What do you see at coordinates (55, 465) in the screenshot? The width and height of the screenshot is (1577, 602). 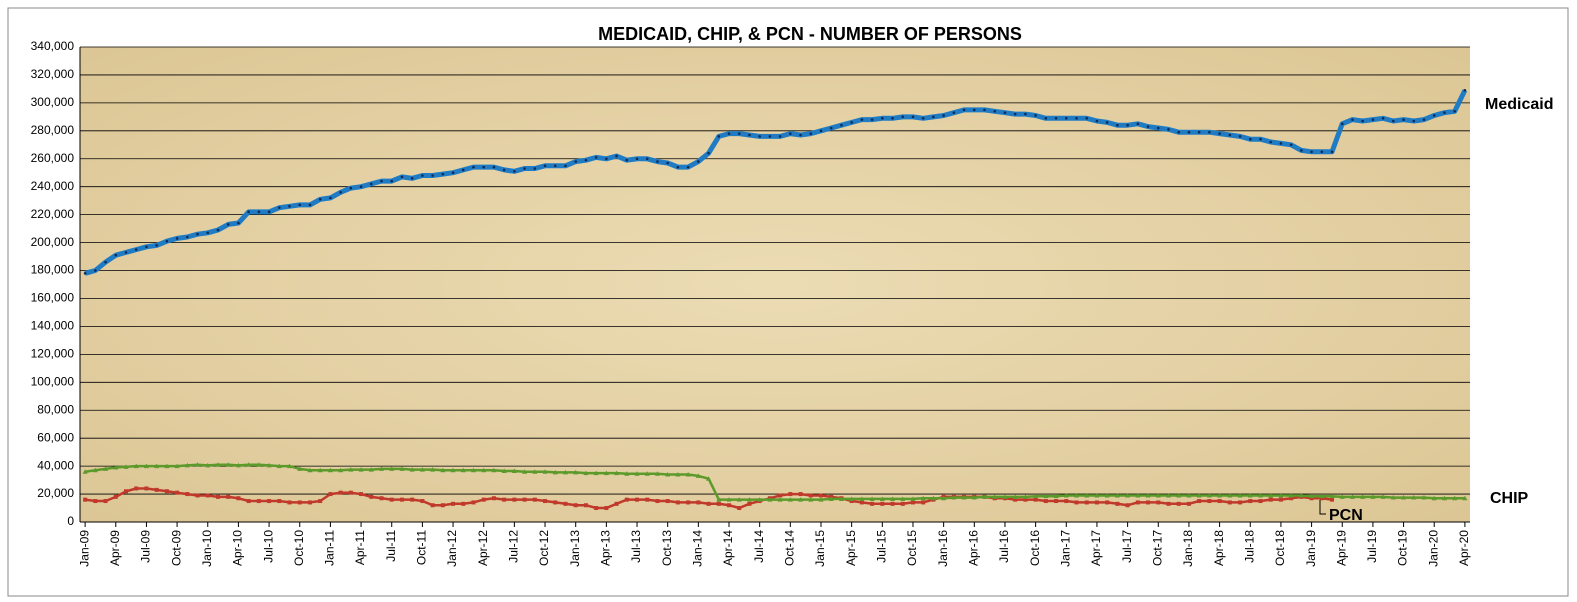 I see `y-tick-label: 40,000` at bounding box center [55, 465].